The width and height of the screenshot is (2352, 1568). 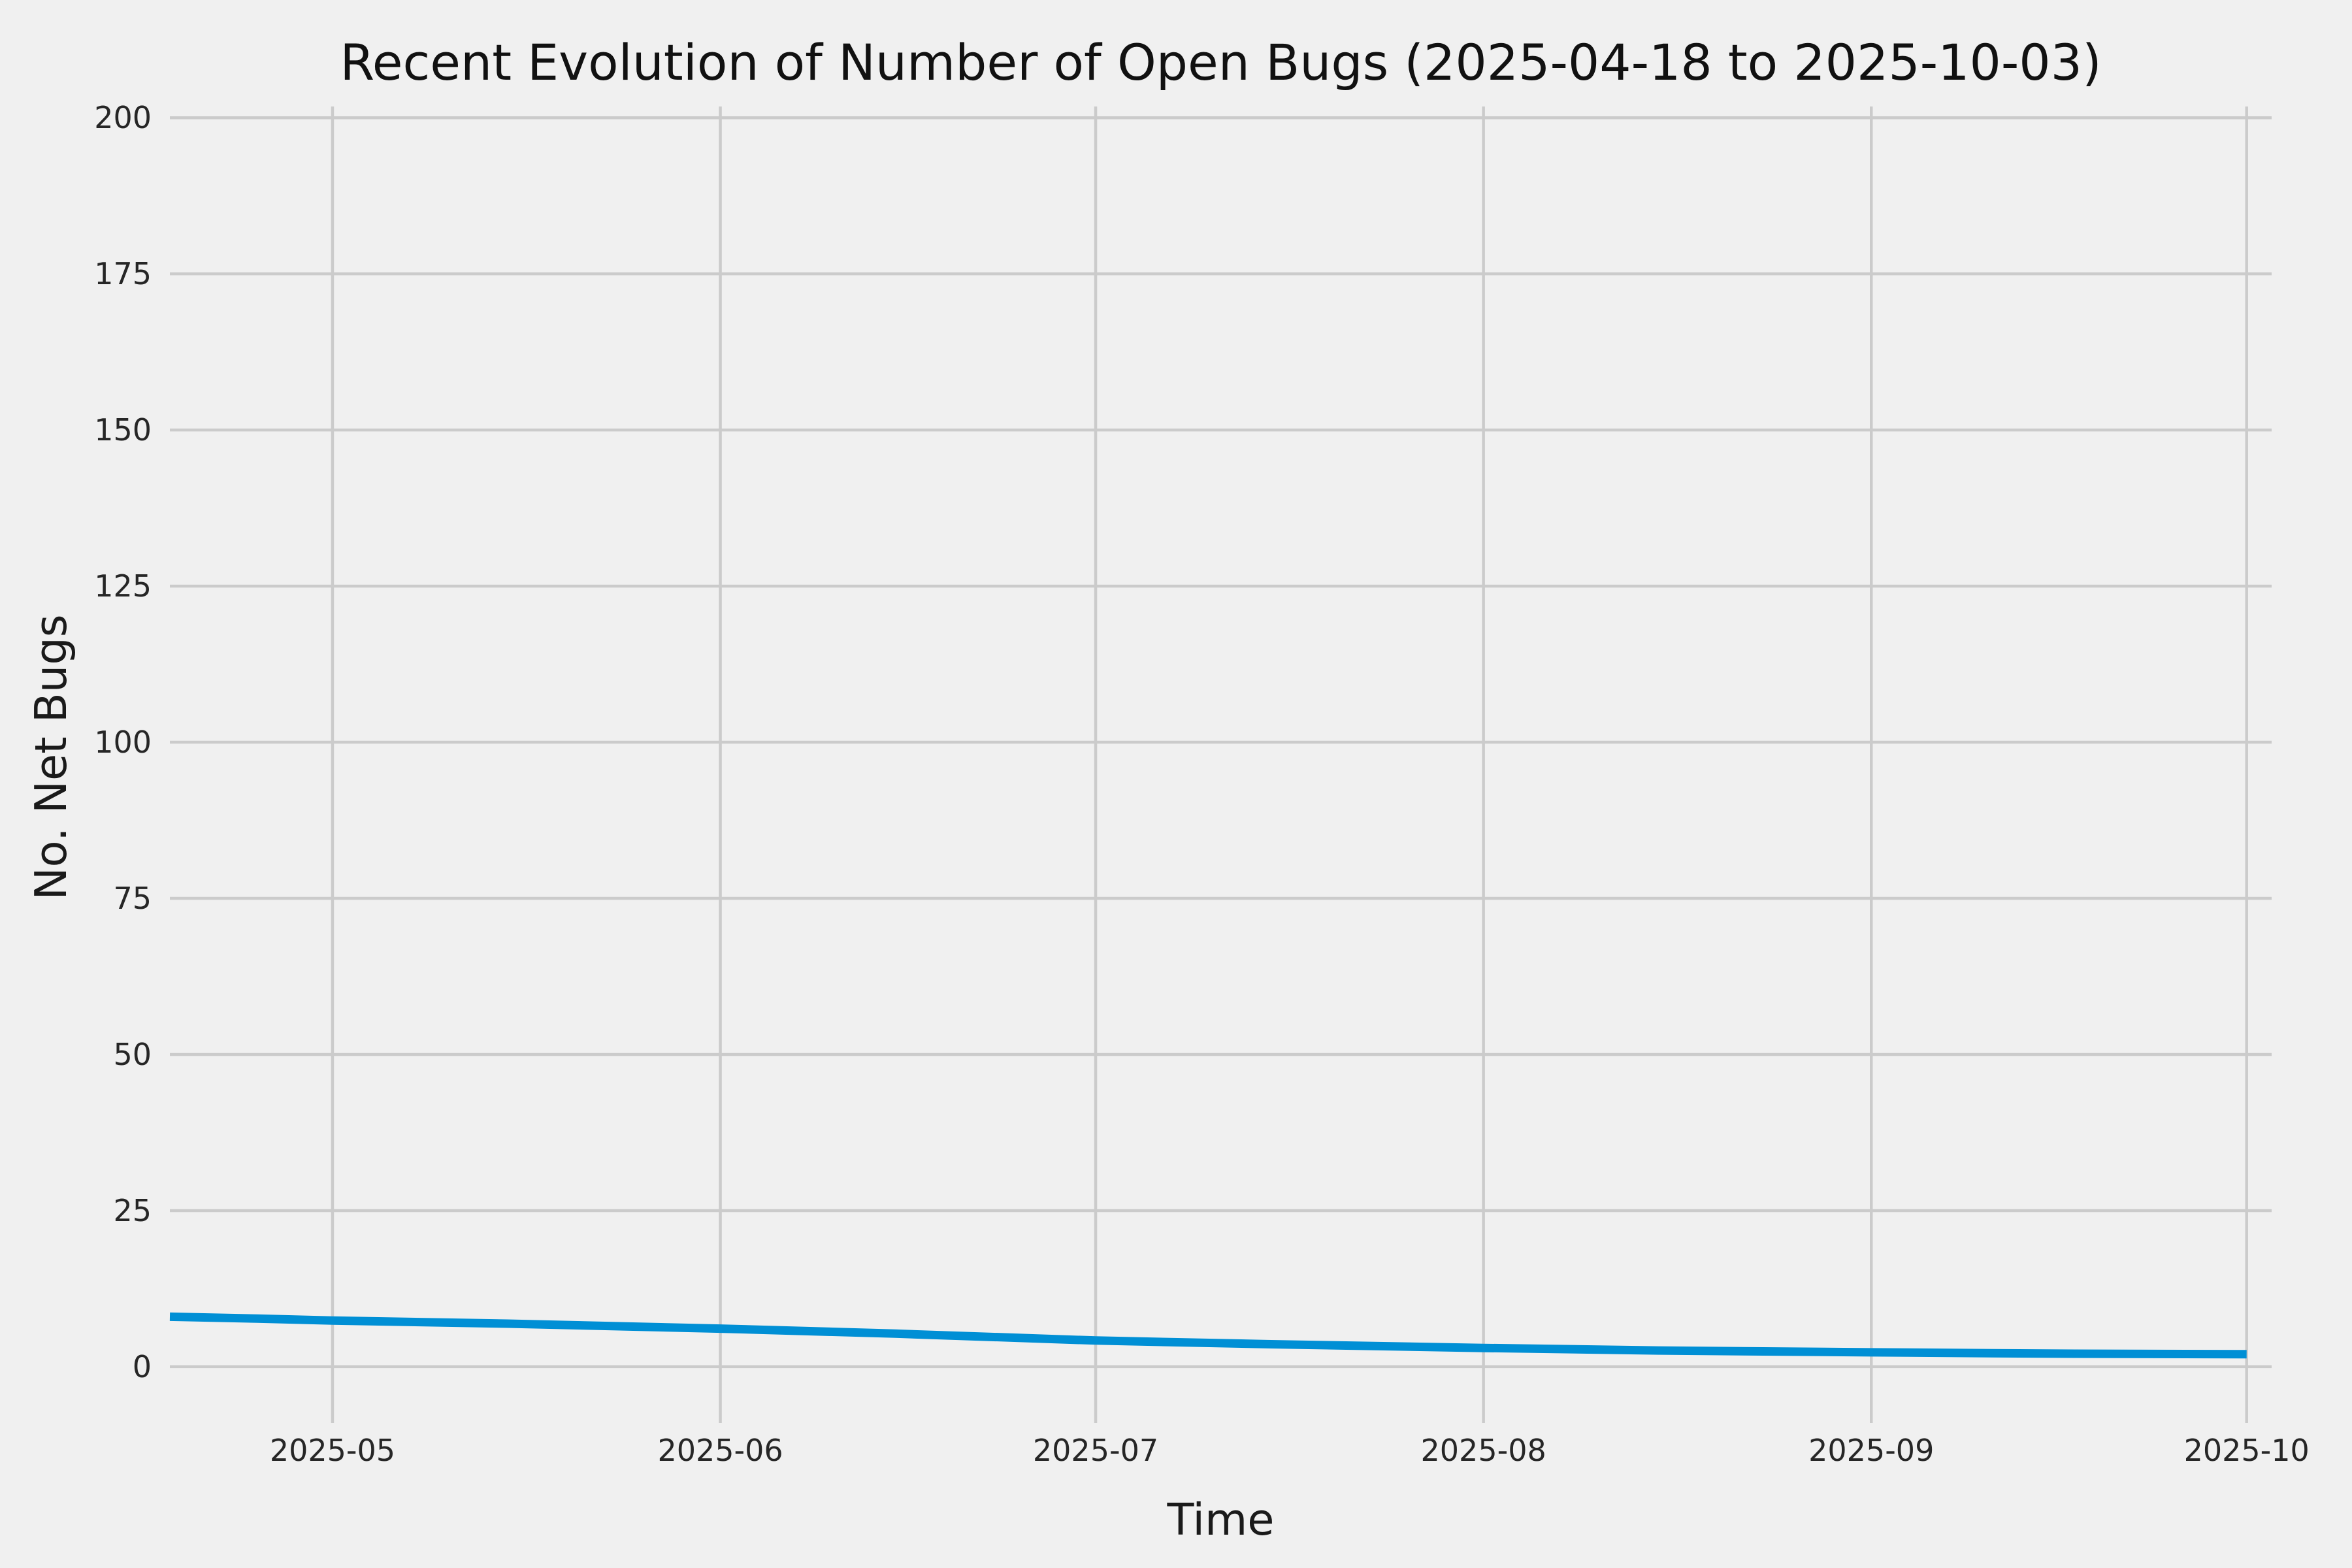 What do you see at coordinates (332, 1450) in the screenshot?
I see `x-tick-label: 2025-05` at bounding box center [332, 1450].